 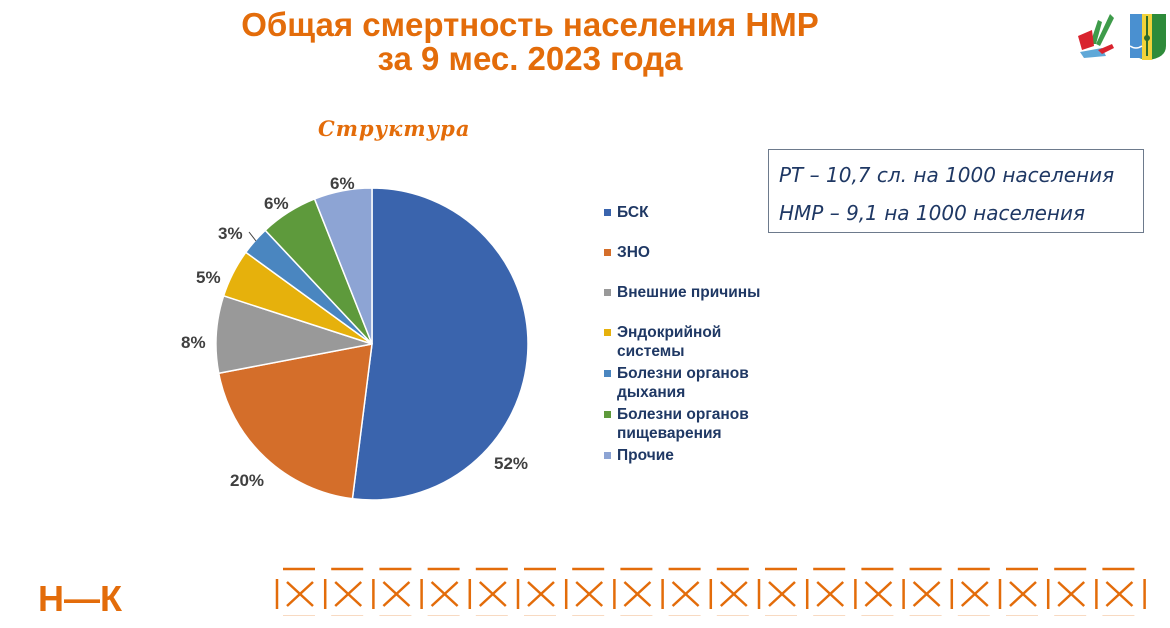 I want to click on pie-label: 3%, so click(x=230, y=233).